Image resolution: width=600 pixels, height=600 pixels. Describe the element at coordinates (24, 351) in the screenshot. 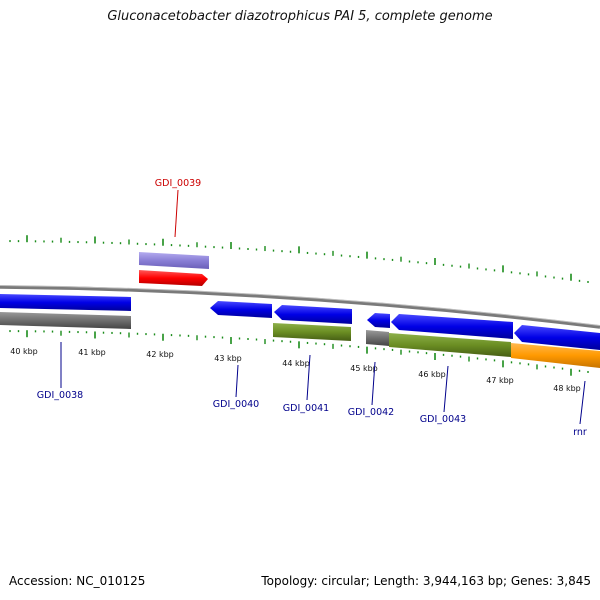

I see `scale-label-40kbp: 40 kbp` at that location.